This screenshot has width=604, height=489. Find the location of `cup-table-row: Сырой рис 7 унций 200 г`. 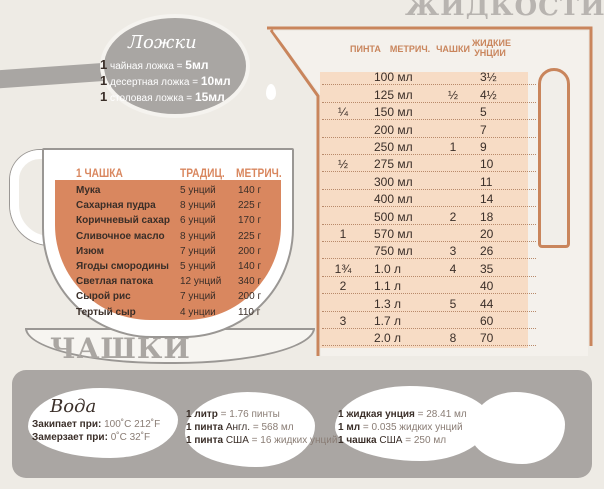

cup-table-row: Сырой рис 7 унций 200 г is located at coordinates (181, 298).